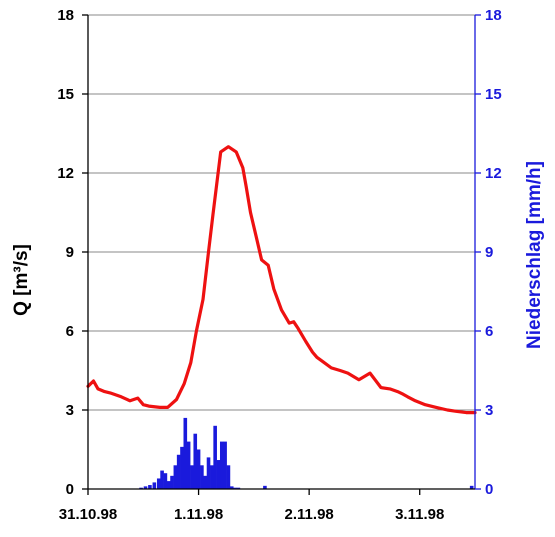 This screenshot has width=555, height=537. I want to click on precipitation-bars, so click(306, 453).